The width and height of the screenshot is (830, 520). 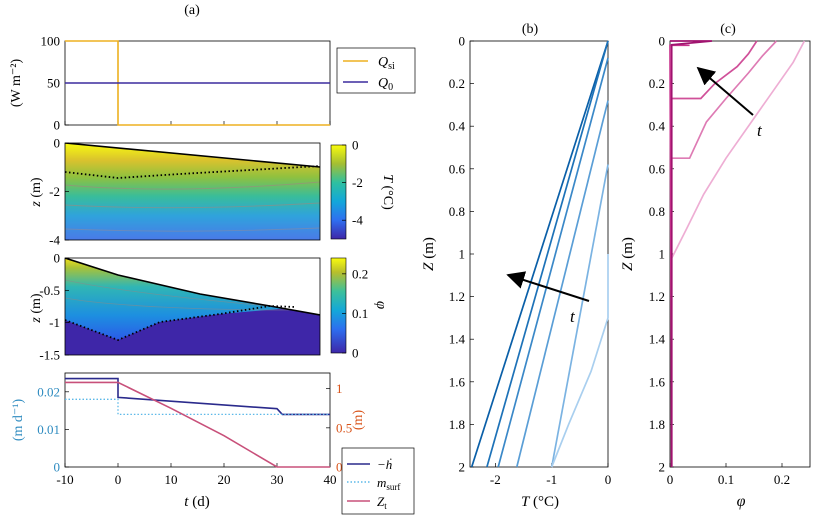 I want to click on porosity-colorbar-tick-label: 0.1, so click(x=360, y=313).